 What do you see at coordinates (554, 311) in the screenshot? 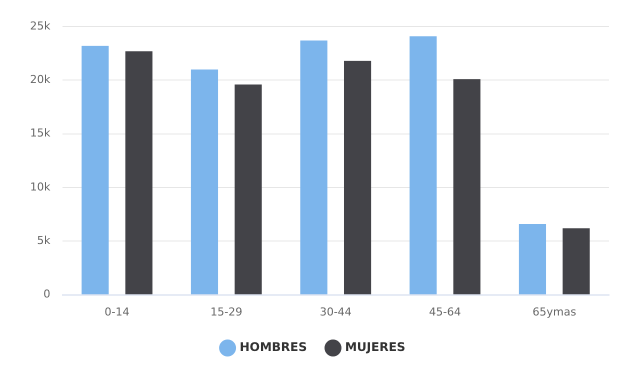
I see `x-tick-label: 65ymas` at bounding box center [554, 311].